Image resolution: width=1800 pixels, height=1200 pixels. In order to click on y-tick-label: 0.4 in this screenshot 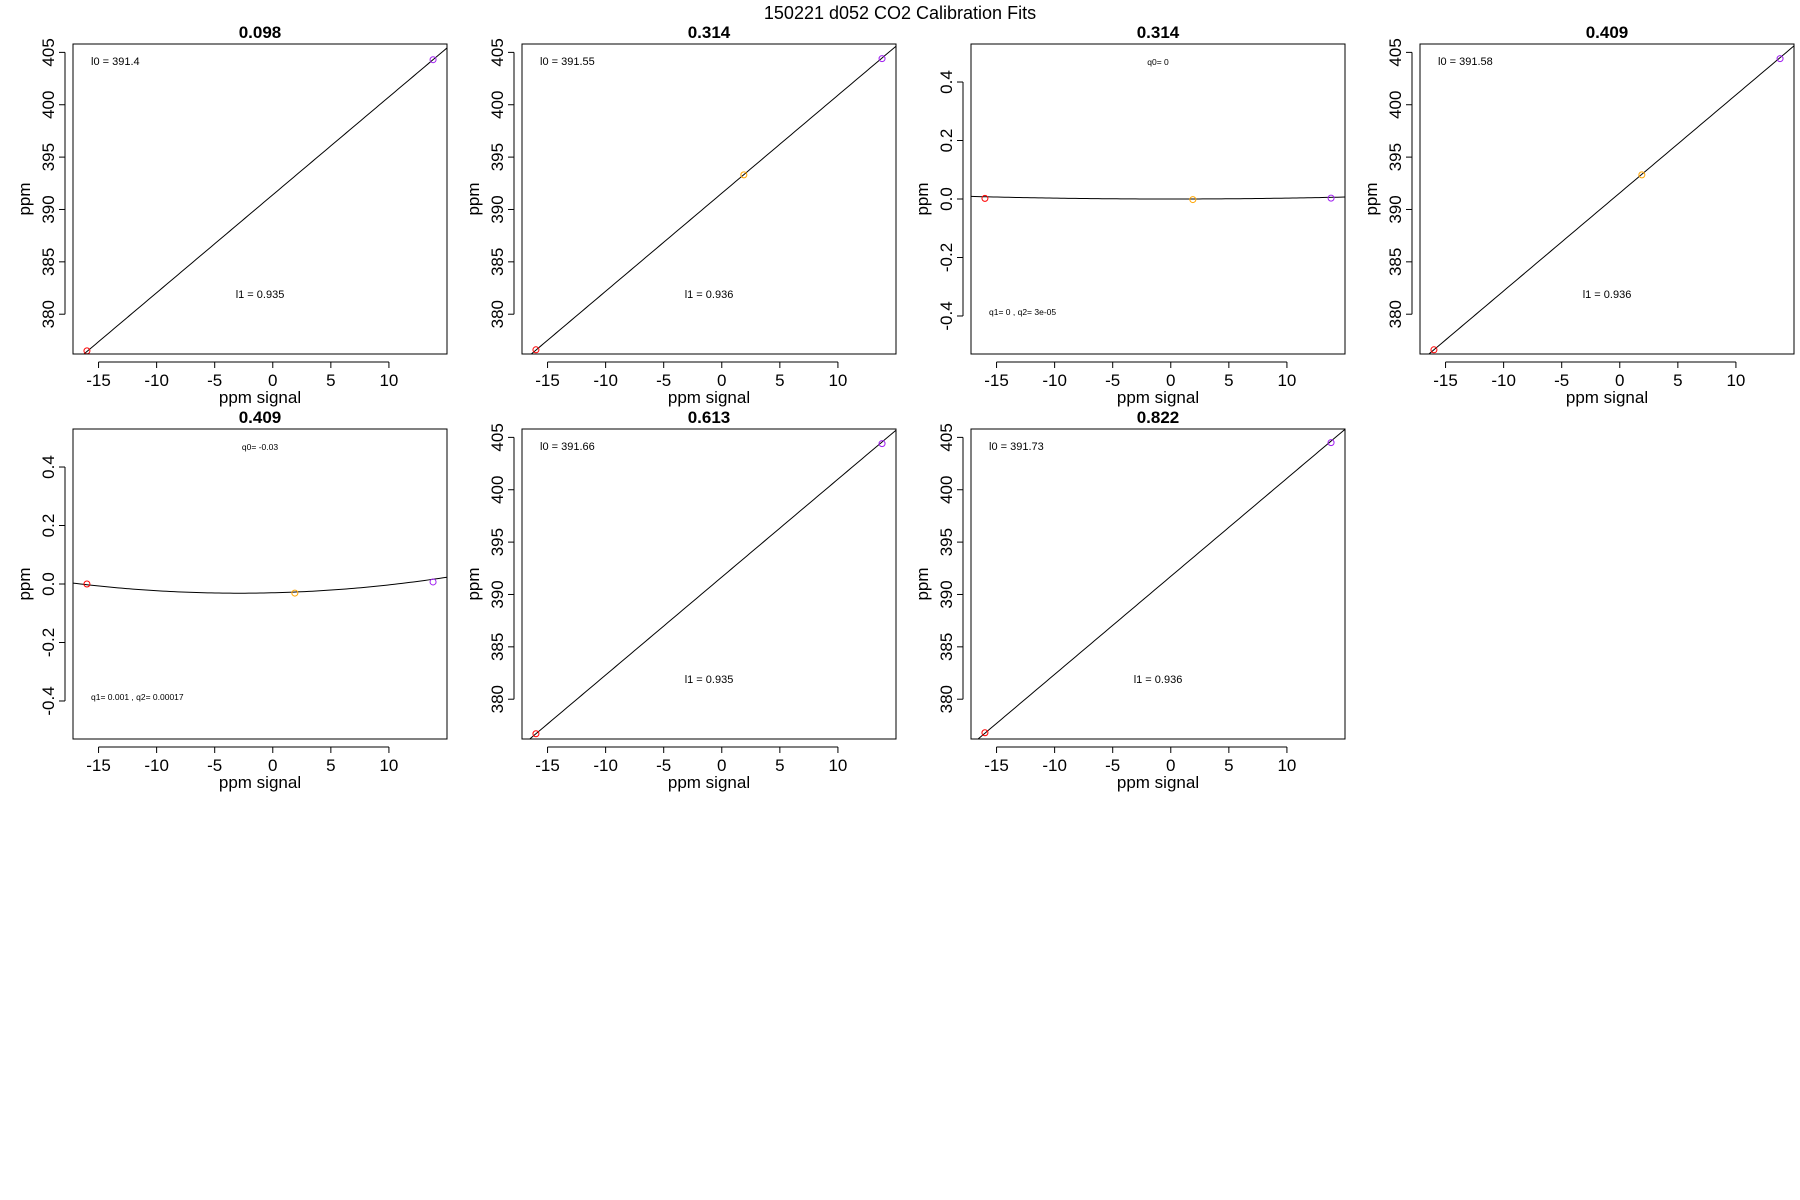, I will do `click(48, 467)`.